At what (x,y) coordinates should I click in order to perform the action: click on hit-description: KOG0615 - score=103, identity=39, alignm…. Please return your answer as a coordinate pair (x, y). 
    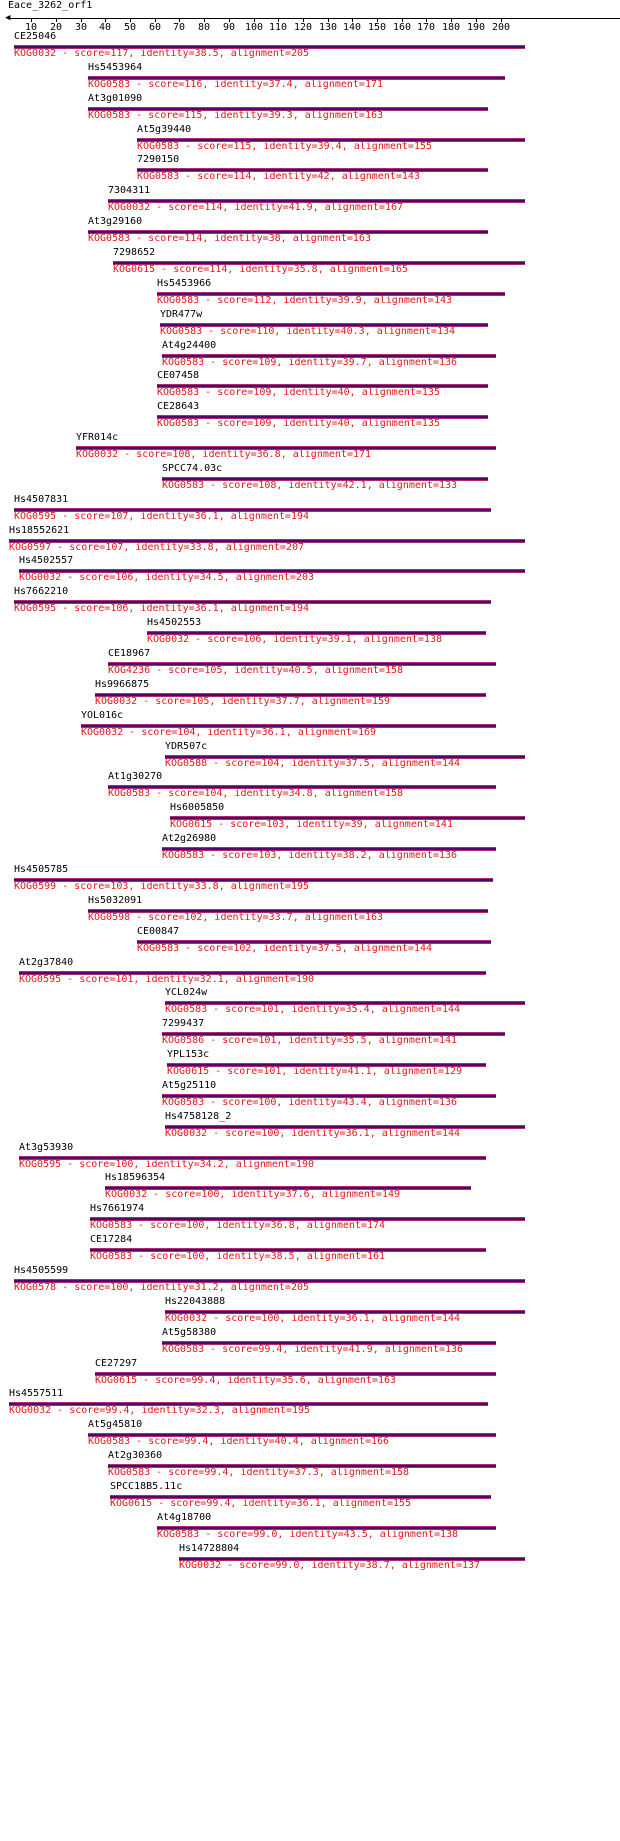
    Looking at the image, I should click on (311, 824).